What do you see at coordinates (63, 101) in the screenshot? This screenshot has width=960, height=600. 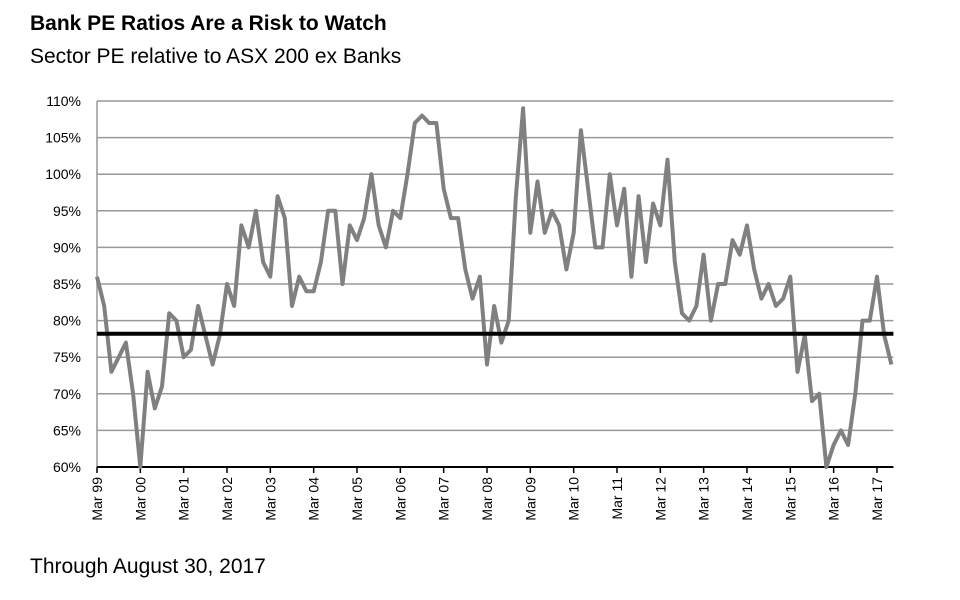 I see `y-tick-label: 110%` at bounding box center [63, 101].